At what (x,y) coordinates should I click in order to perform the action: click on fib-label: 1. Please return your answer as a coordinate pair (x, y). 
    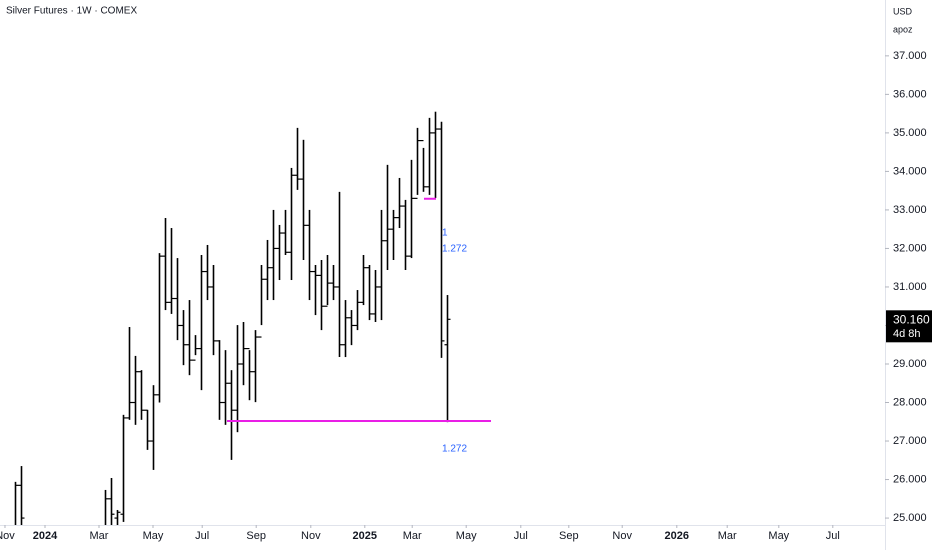
    Looking at the image, I should click on (445, 233).